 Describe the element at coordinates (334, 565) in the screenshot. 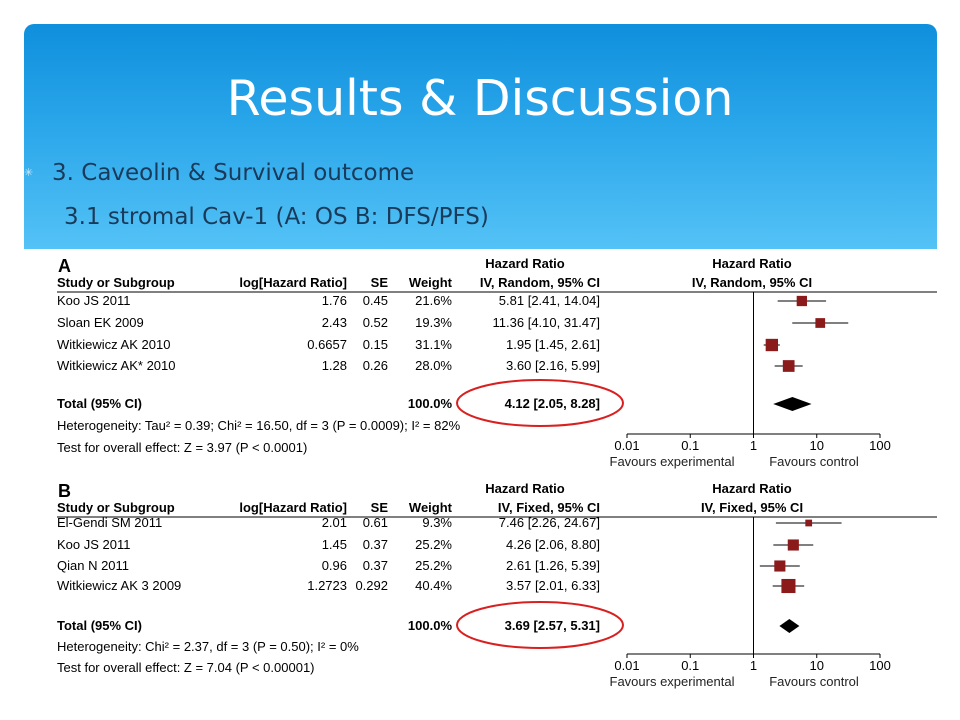

I see `panel-b-study-loghr: 0.96` at that location.